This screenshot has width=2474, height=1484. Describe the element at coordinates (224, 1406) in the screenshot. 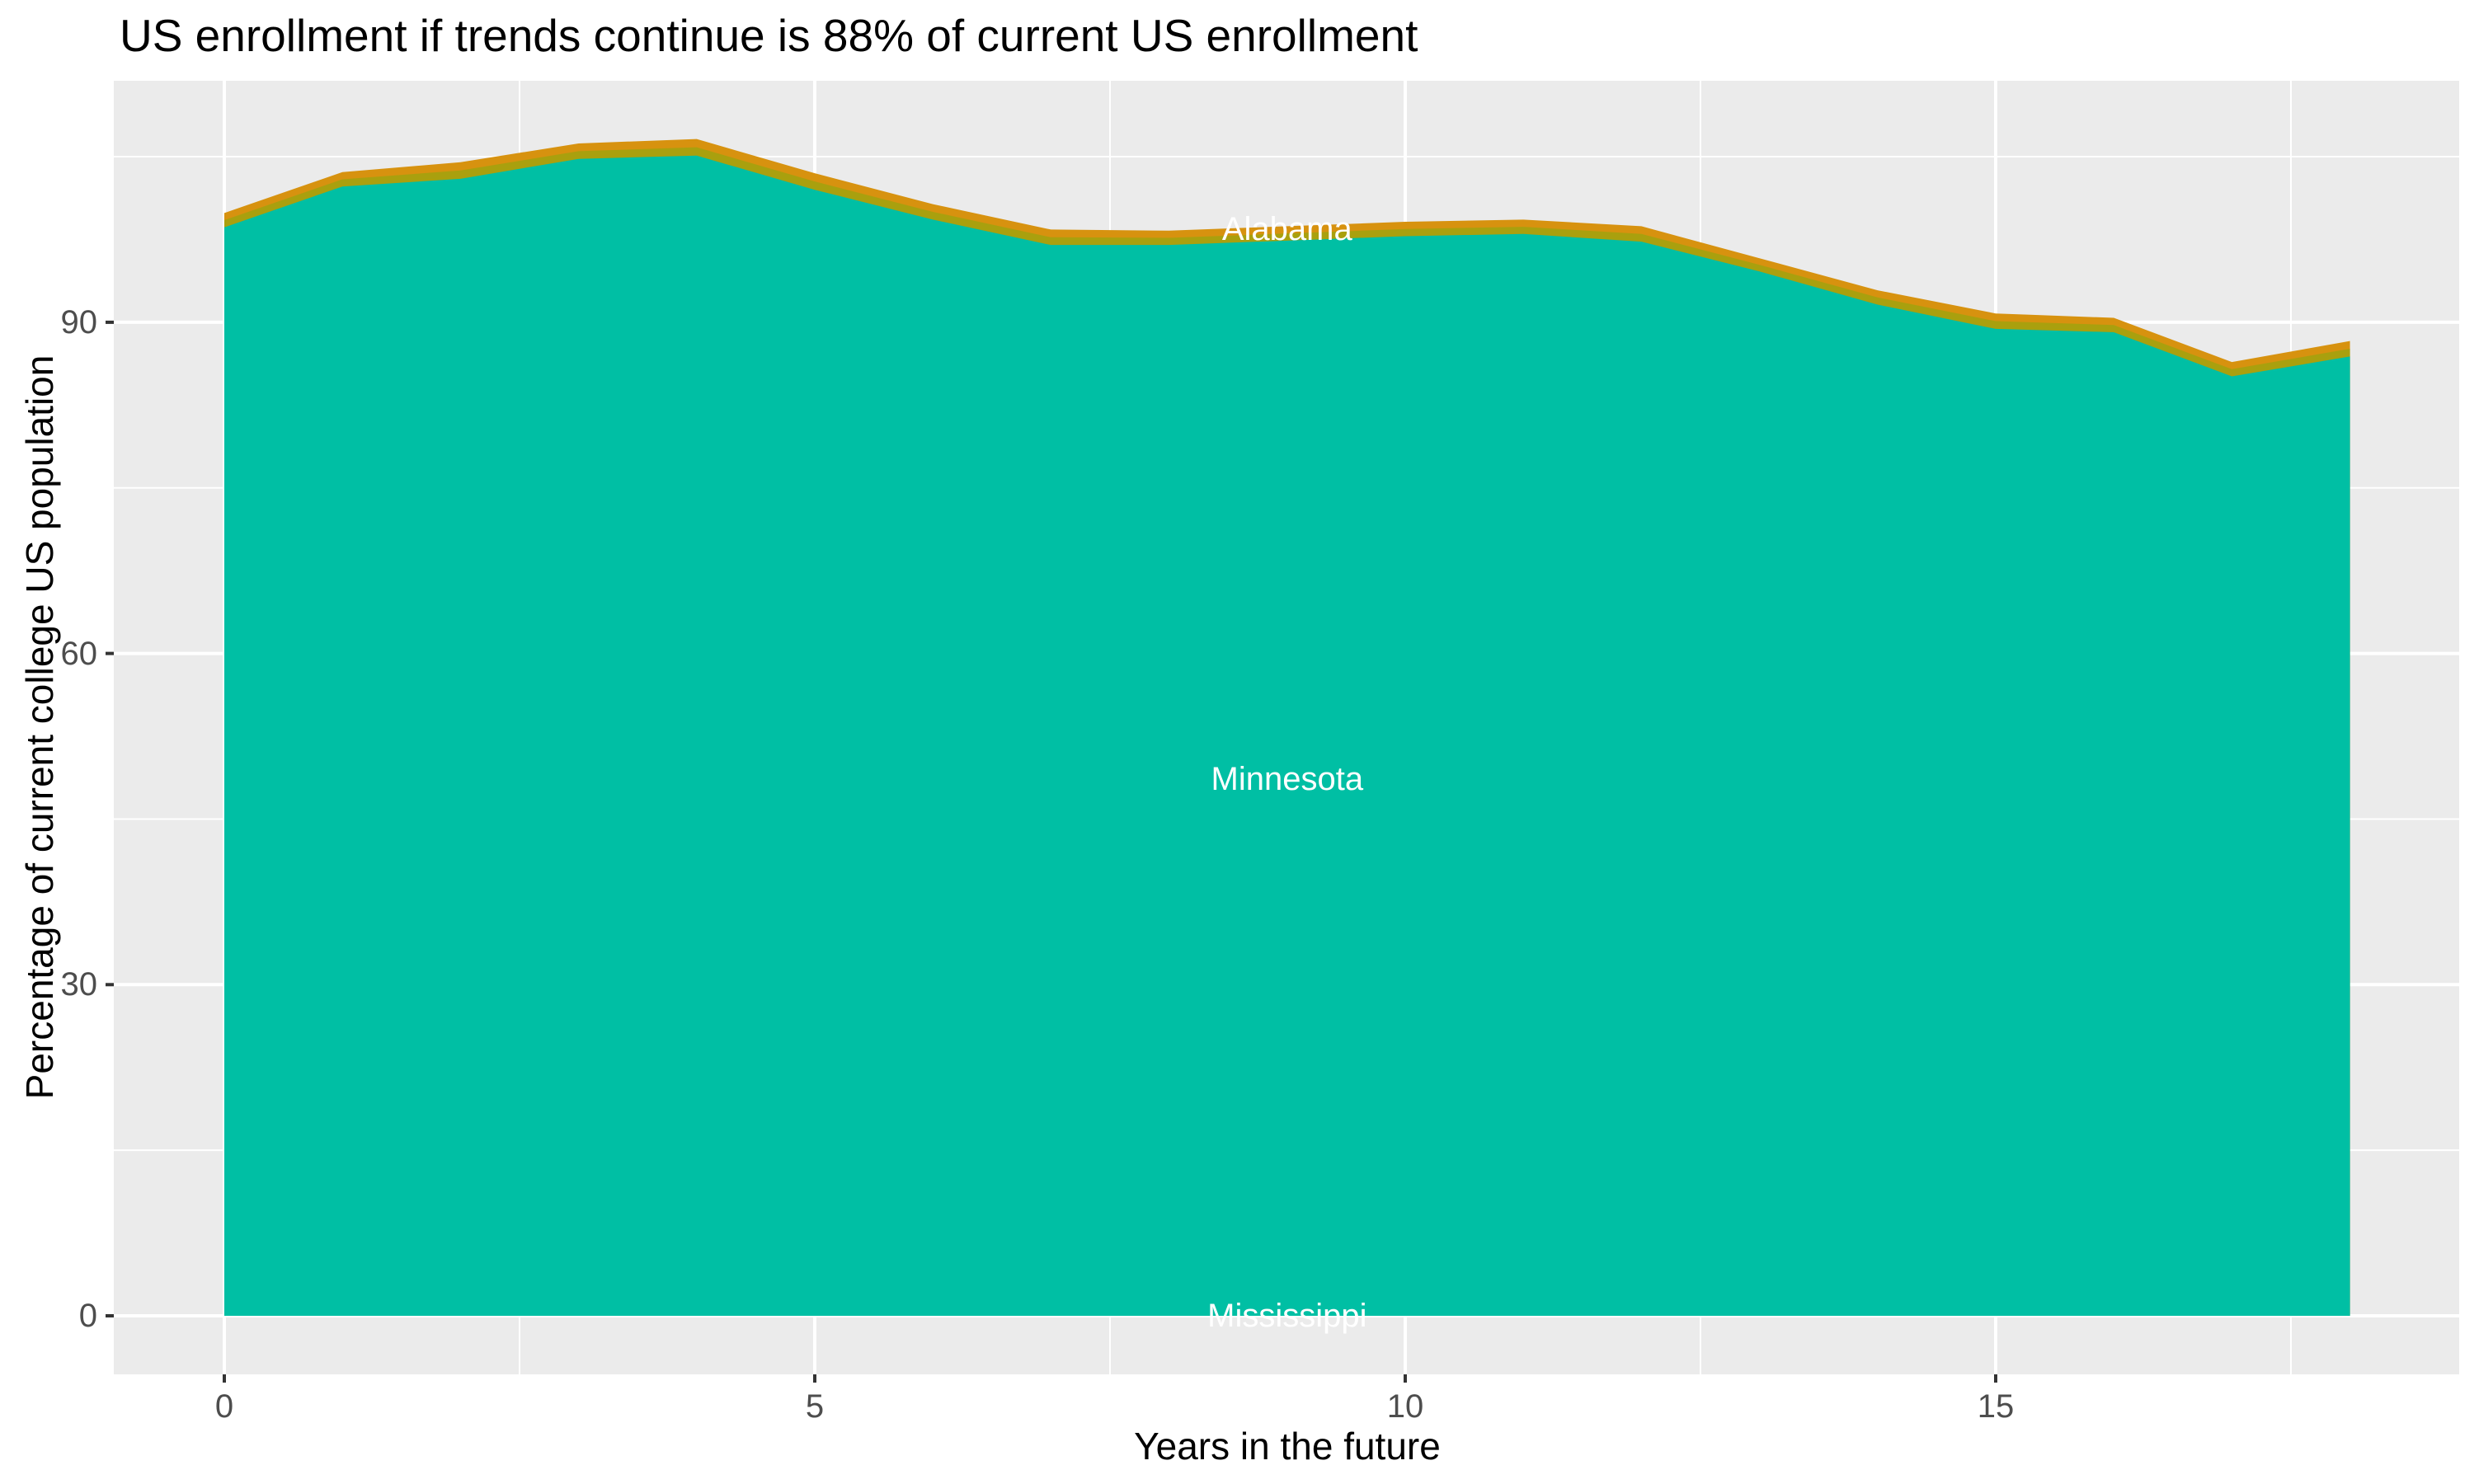

I see `x-tick-label: 0` at that location.